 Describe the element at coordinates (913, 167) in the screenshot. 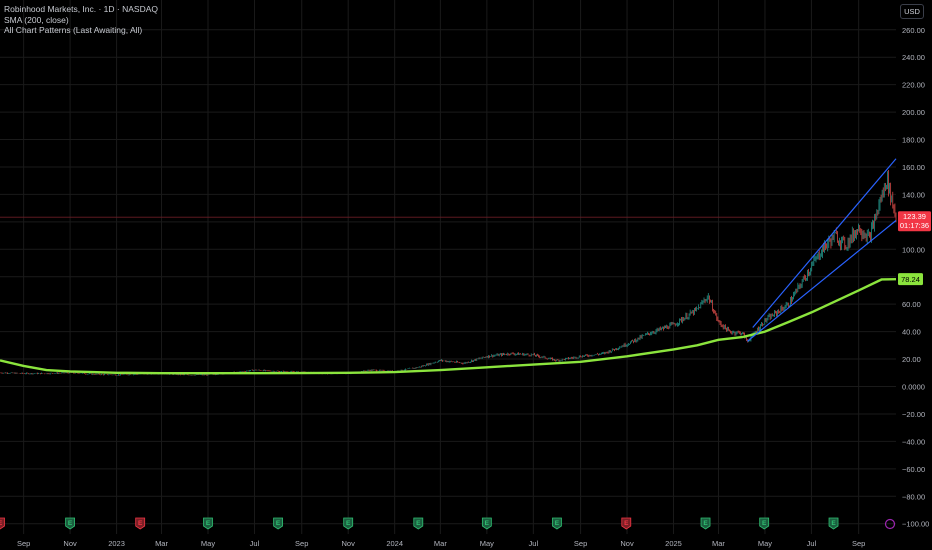

I see `y-tick-label: 160.00` at that location.